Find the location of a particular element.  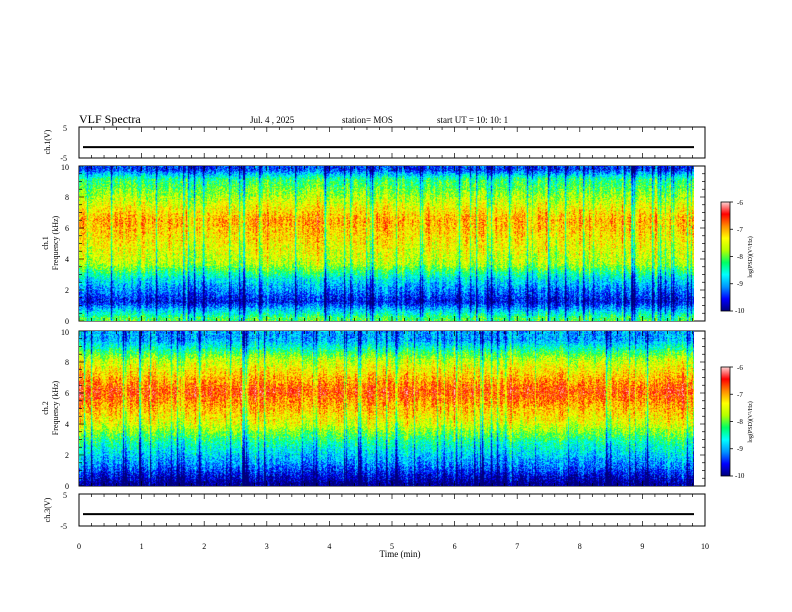

ch2-colorbar-label: log(PSD)(V²/Hz) is located at coordinates (750, 421).